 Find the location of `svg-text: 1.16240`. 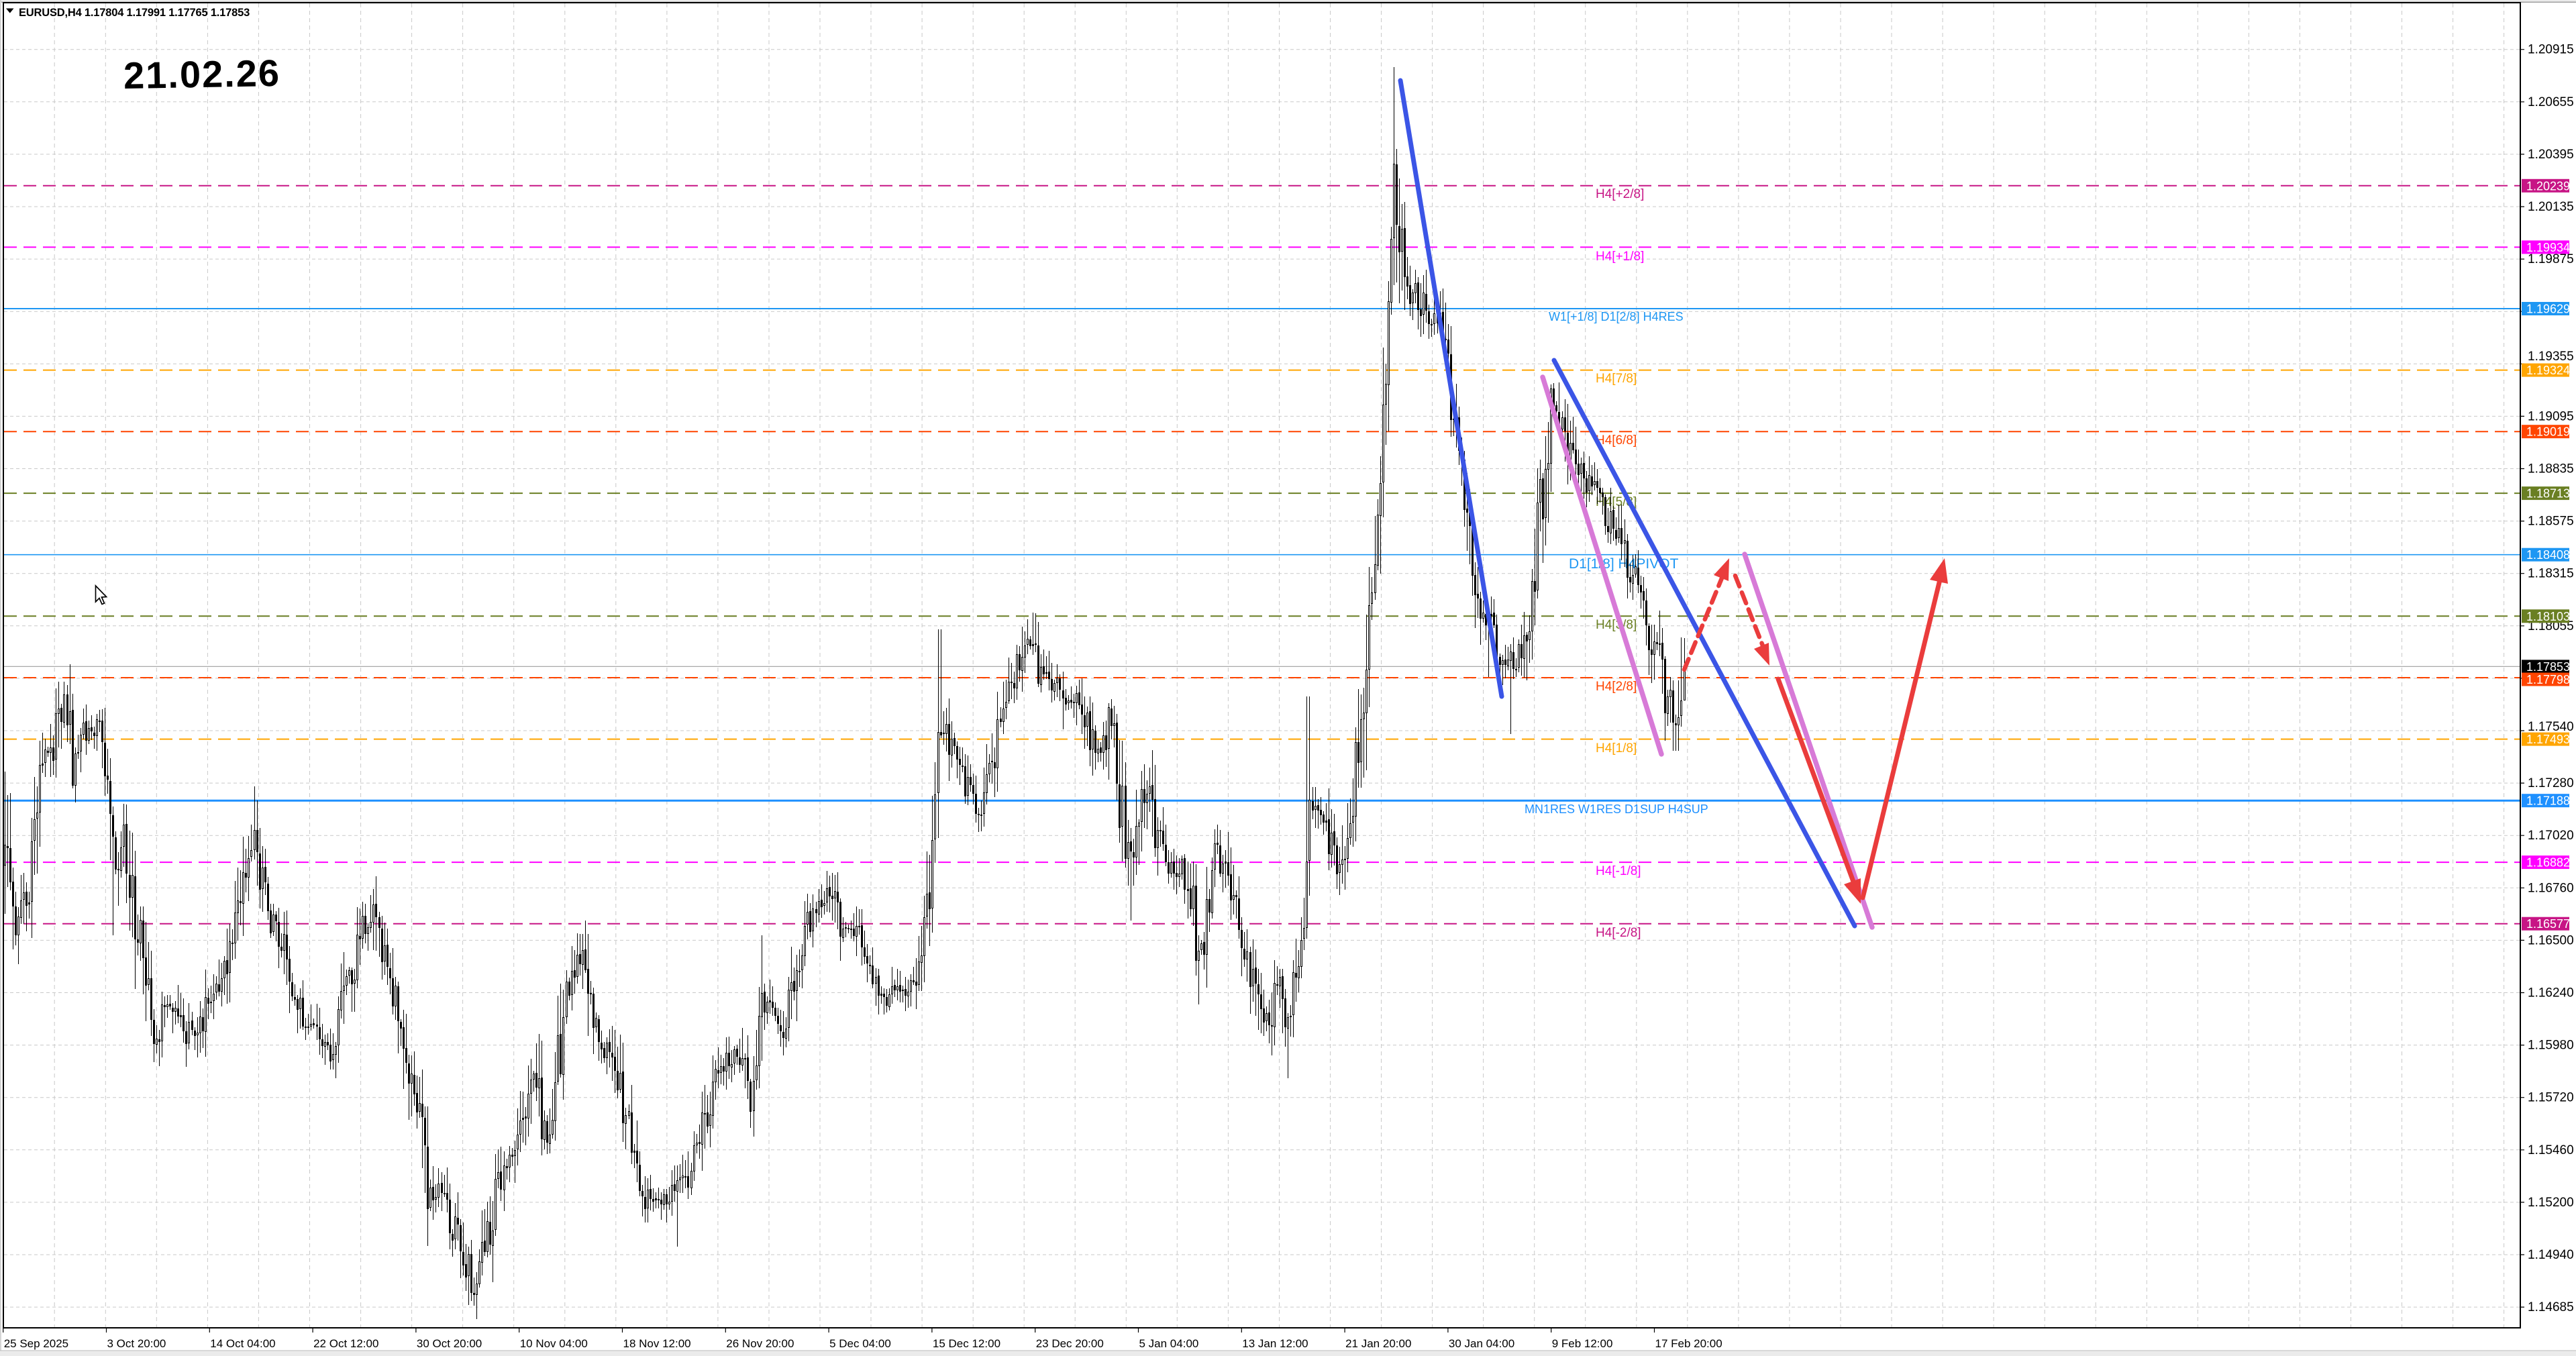

svg-text: 1.16240 is located at coordinates (2551, 993).